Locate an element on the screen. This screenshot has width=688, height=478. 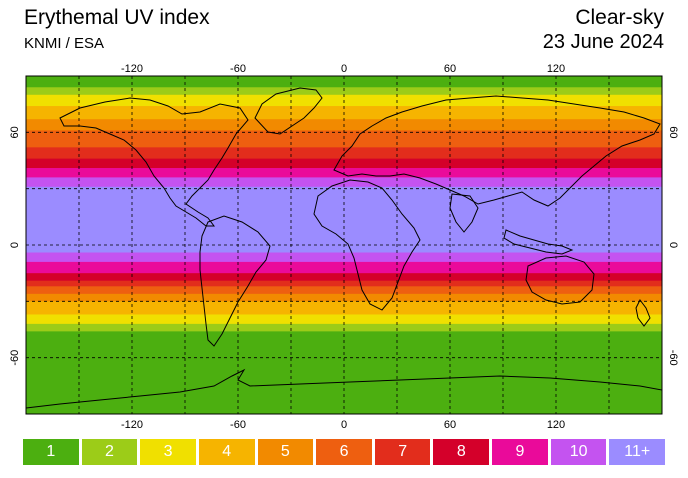
legend-label: 9 is located at coordinates (520, 451).